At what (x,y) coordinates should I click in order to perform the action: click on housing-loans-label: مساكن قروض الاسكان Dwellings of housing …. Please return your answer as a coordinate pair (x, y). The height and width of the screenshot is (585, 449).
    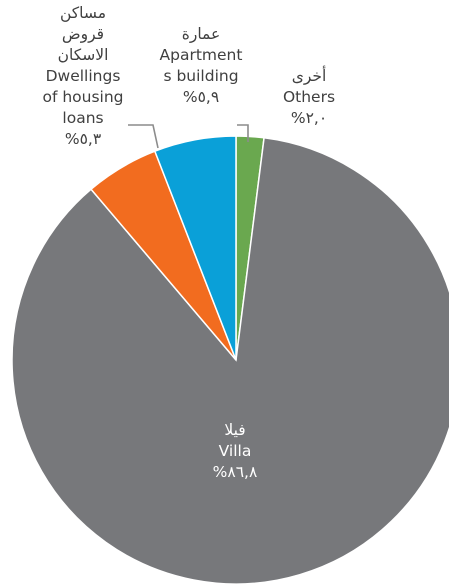
    Looking at the image, I should click on (83, 76).